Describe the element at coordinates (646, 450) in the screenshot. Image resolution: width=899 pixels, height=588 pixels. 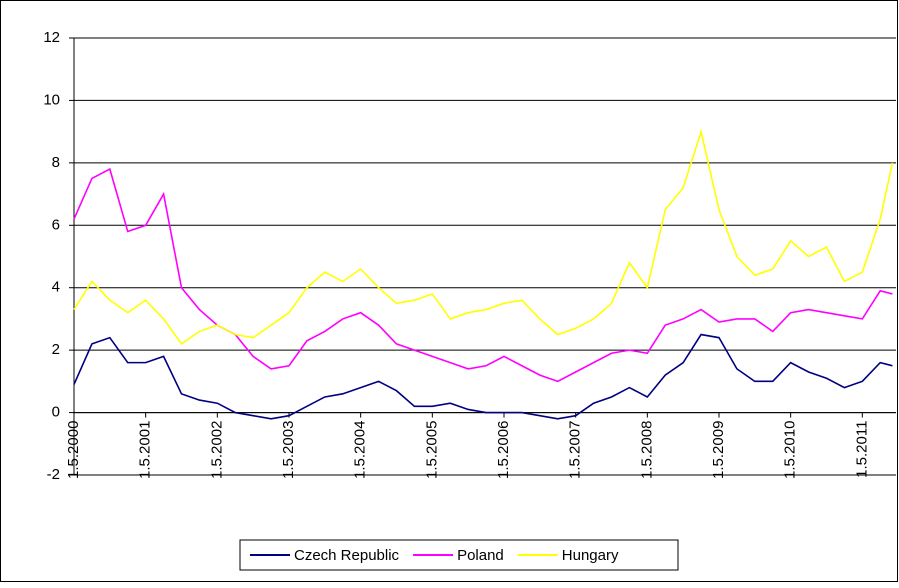
I see `x-tick-label: 1.5.2008` at that location.